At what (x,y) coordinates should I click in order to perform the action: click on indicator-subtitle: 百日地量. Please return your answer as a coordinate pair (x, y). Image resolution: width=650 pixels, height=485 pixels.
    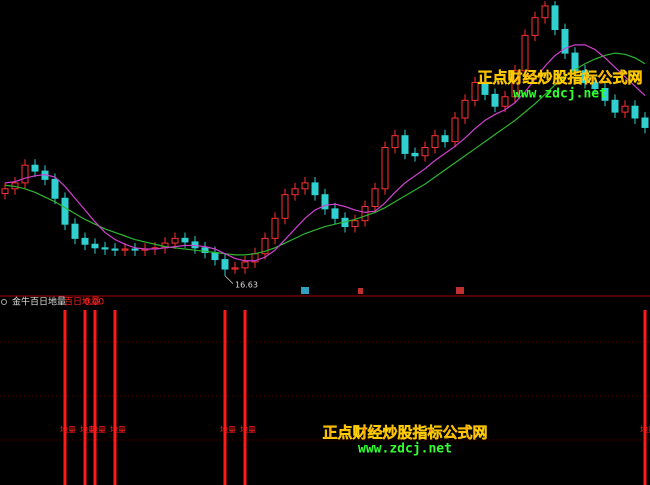
    Looking at the image, I should click on (82, 302).